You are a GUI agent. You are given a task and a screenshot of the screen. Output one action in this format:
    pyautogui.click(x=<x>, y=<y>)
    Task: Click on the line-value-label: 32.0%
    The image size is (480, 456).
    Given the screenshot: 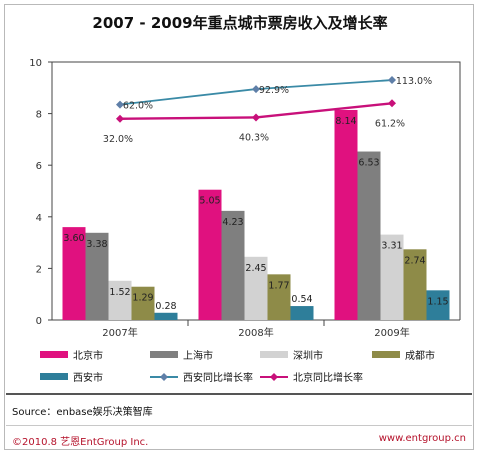 What is the action you would take?
    pyautogui.click(x=118, y=139)
    